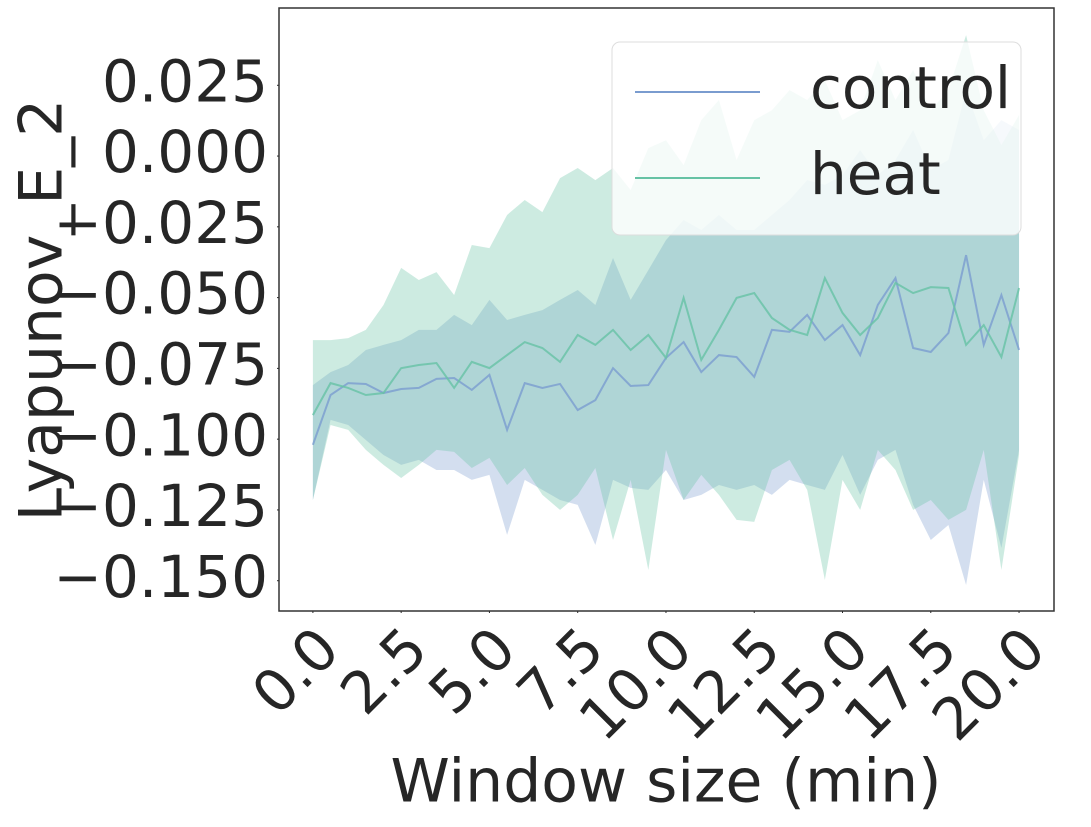  I want to click on y-tick-label: −0.025, so click(160, 223).